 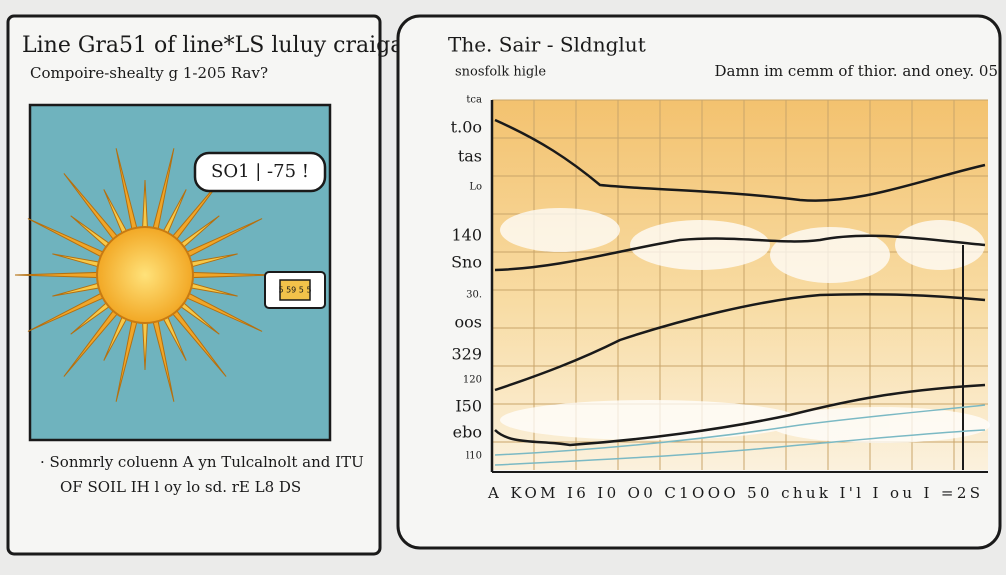 What do you see at coordinates (474, 456) in the screenshot?
I see `y-label: l10` at bounding box center [474, 456].